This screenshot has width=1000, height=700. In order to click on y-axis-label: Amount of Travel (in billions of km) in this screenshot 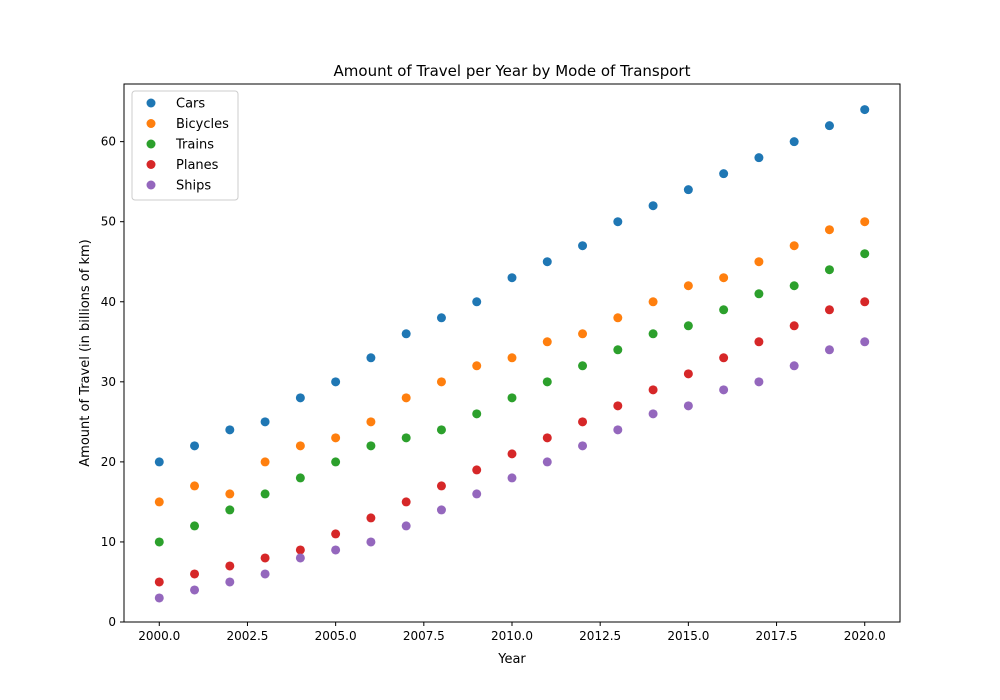, I will do `click(85, 352)`.